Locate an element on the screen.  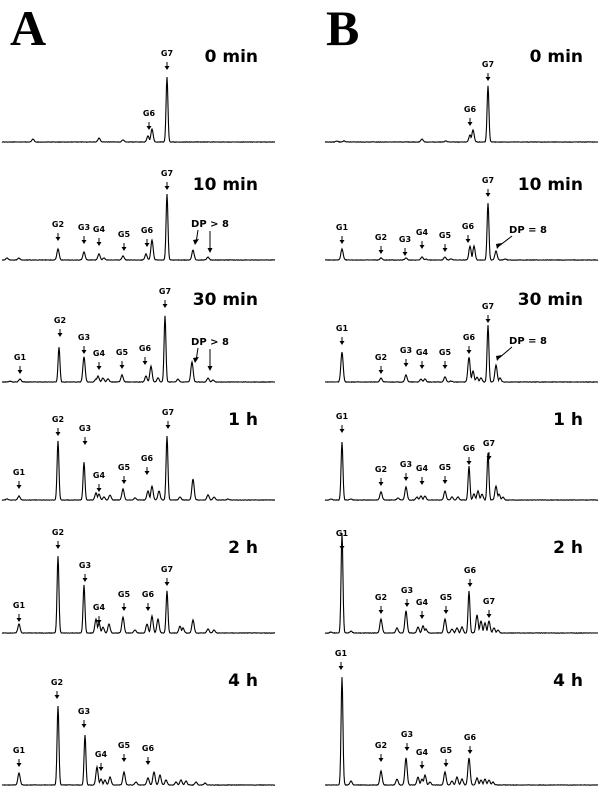
panel-a-time-label: 4 h is located at coordinates (243, 681).